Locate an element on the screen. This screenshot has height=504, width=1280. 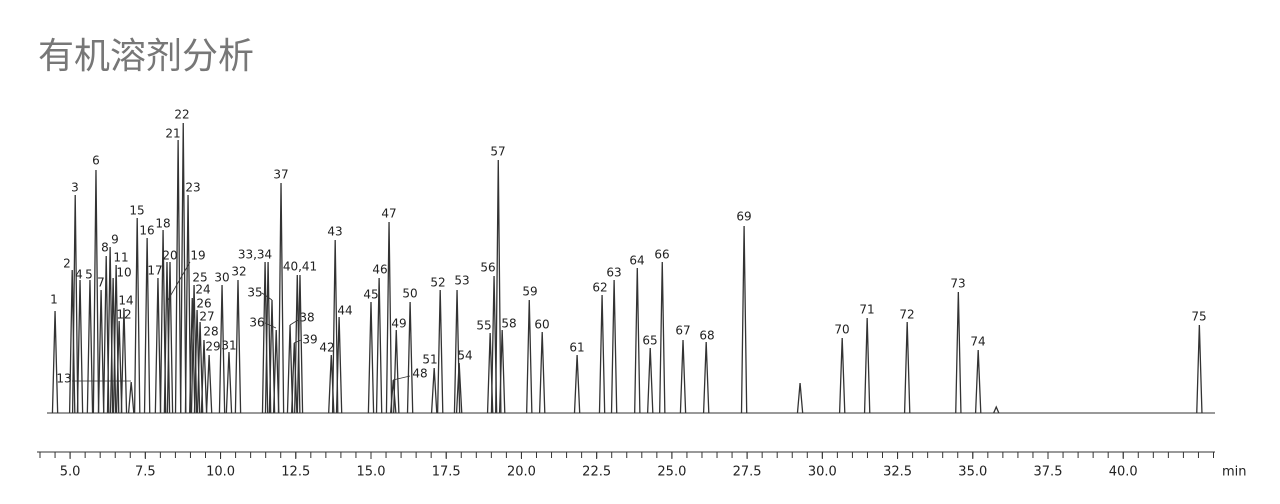
peak-label: 26 is located at coordinates (203, 304).